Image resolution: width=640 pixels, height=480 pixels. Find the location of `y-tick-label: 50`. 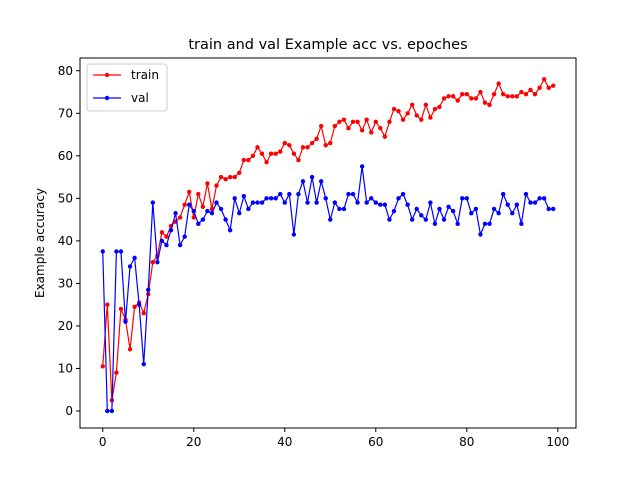

y-tick-label: 50 is located at coordinates (65, 198).